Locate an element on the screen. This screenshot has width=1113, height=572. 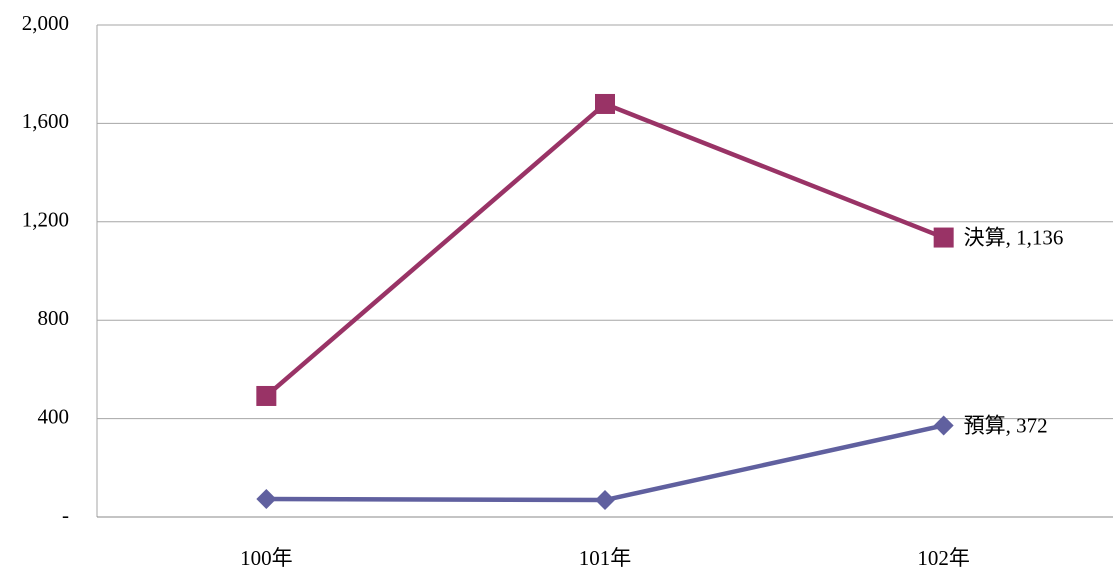
y-tick-label: 400 is located at coordinates (54, 416).